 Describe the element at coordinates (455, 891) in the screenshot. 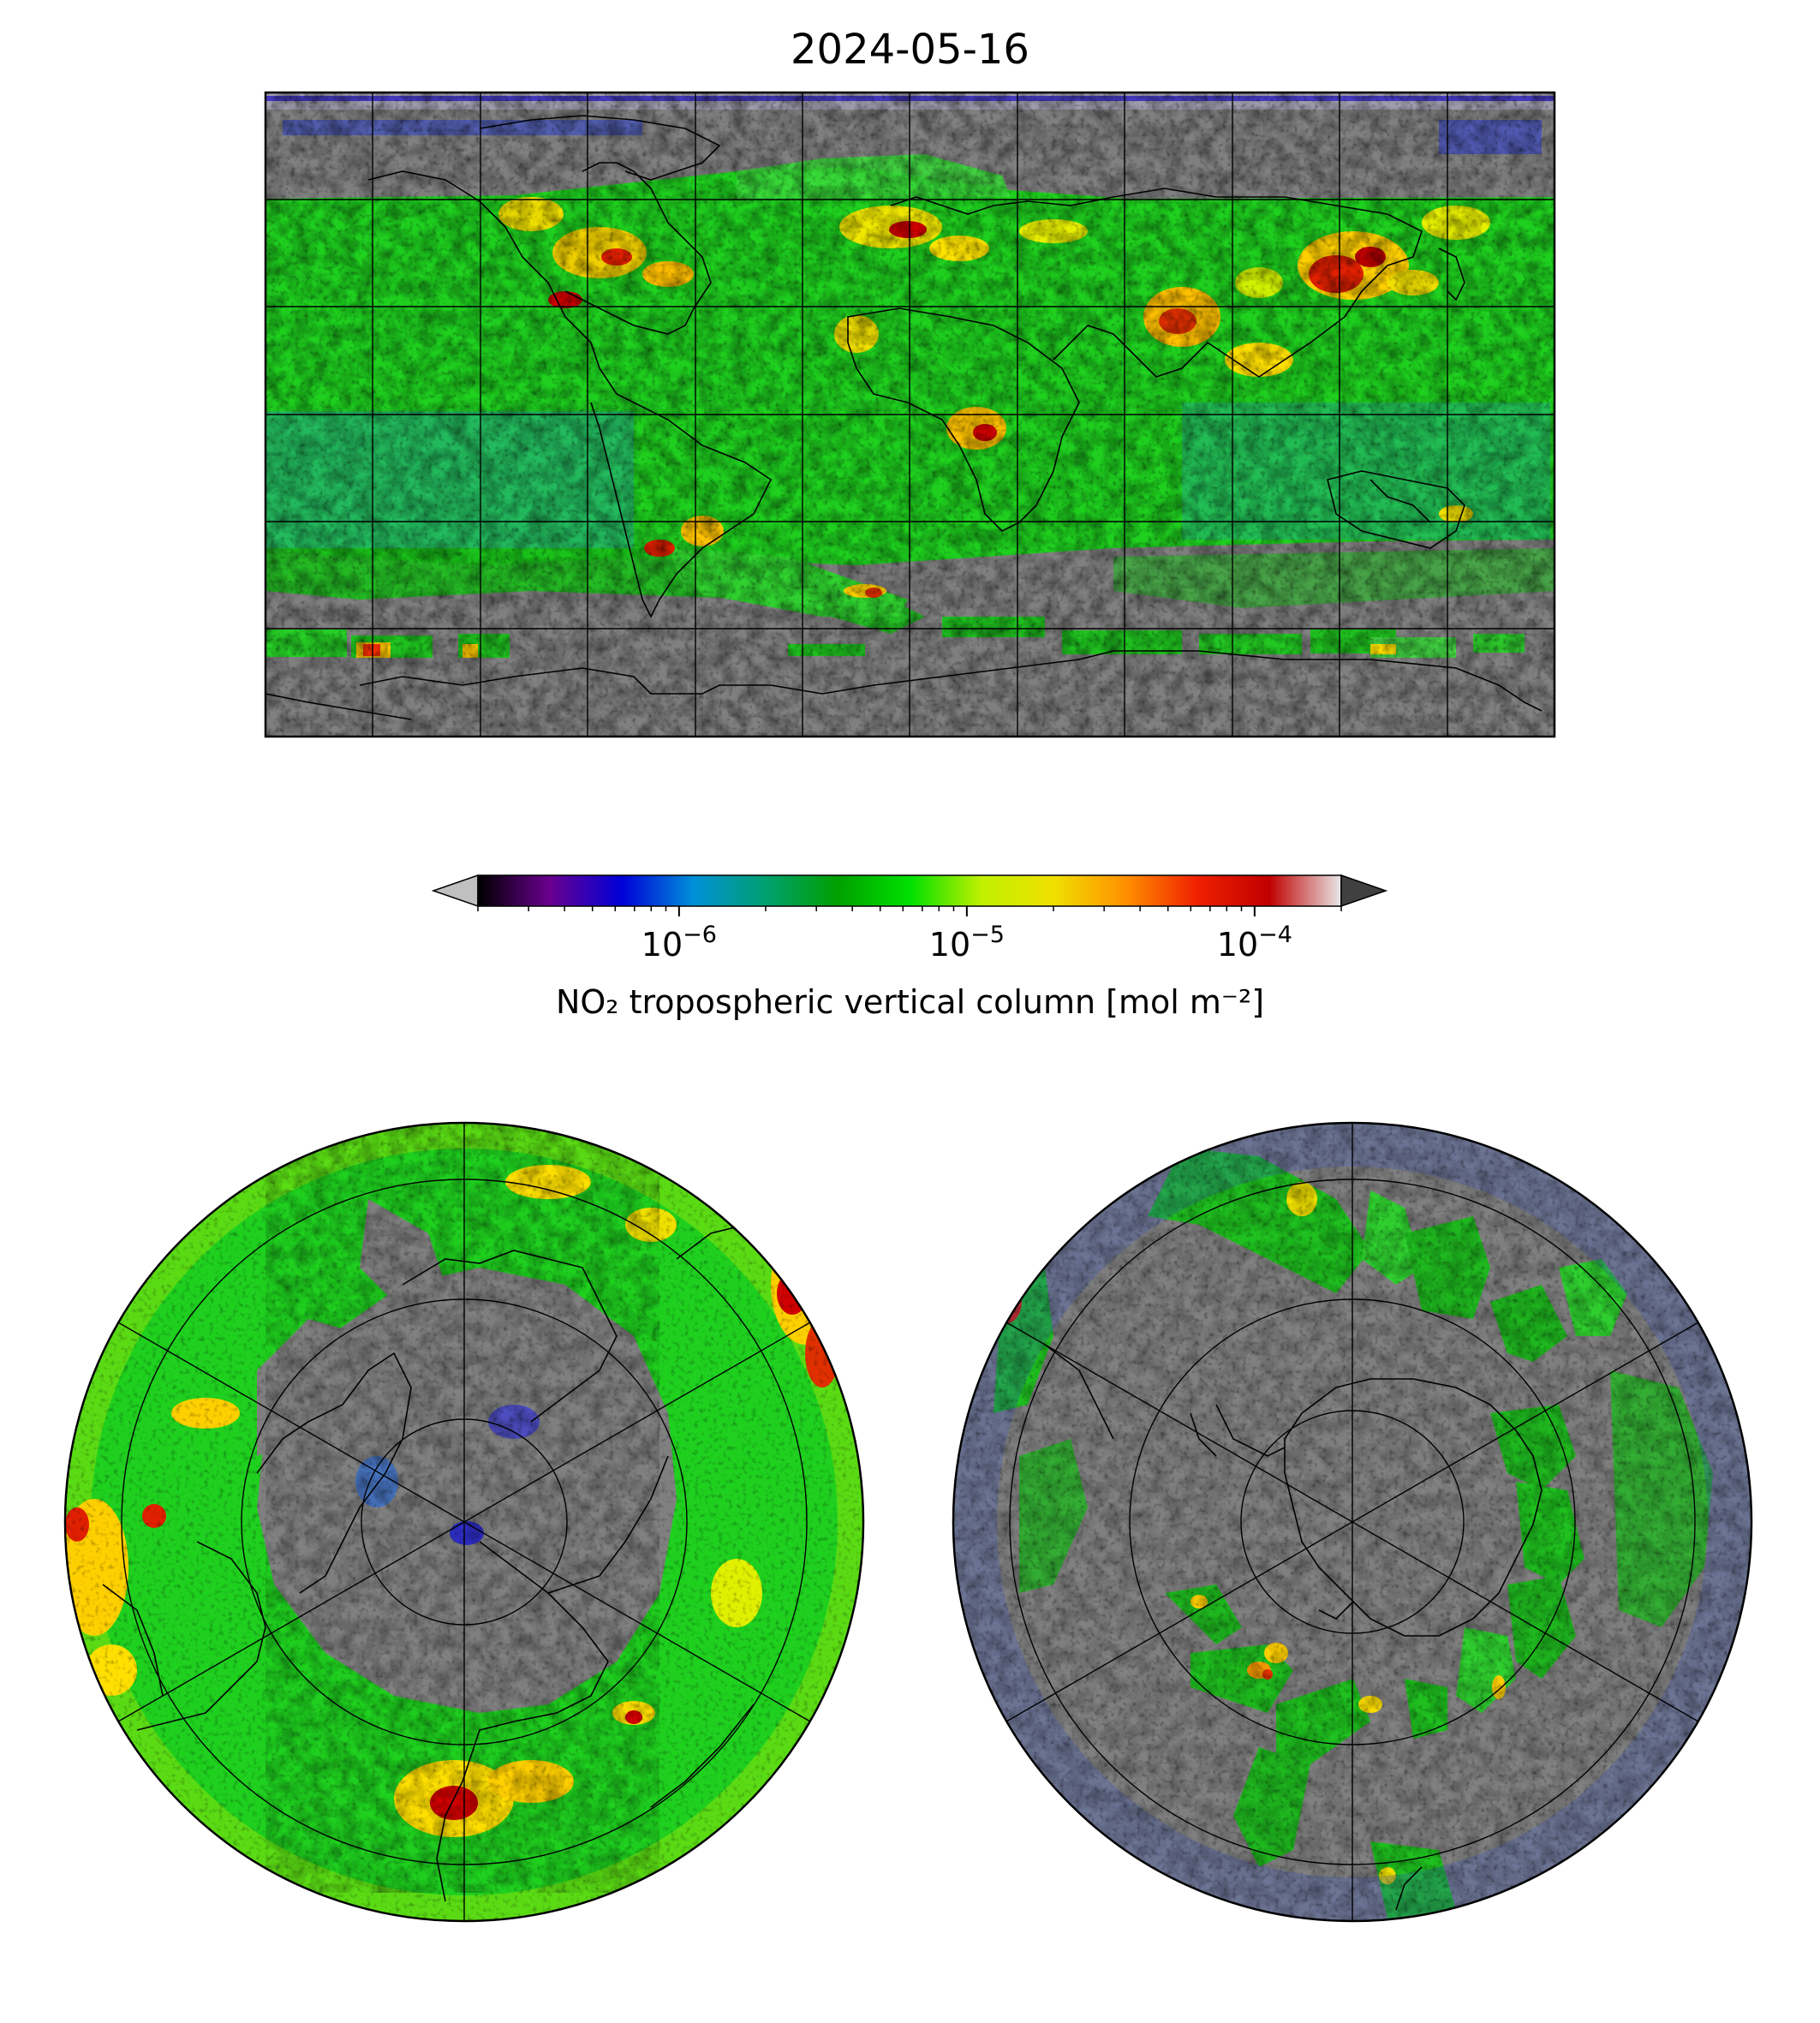

I see `colorbar-under-arrow` at that location.